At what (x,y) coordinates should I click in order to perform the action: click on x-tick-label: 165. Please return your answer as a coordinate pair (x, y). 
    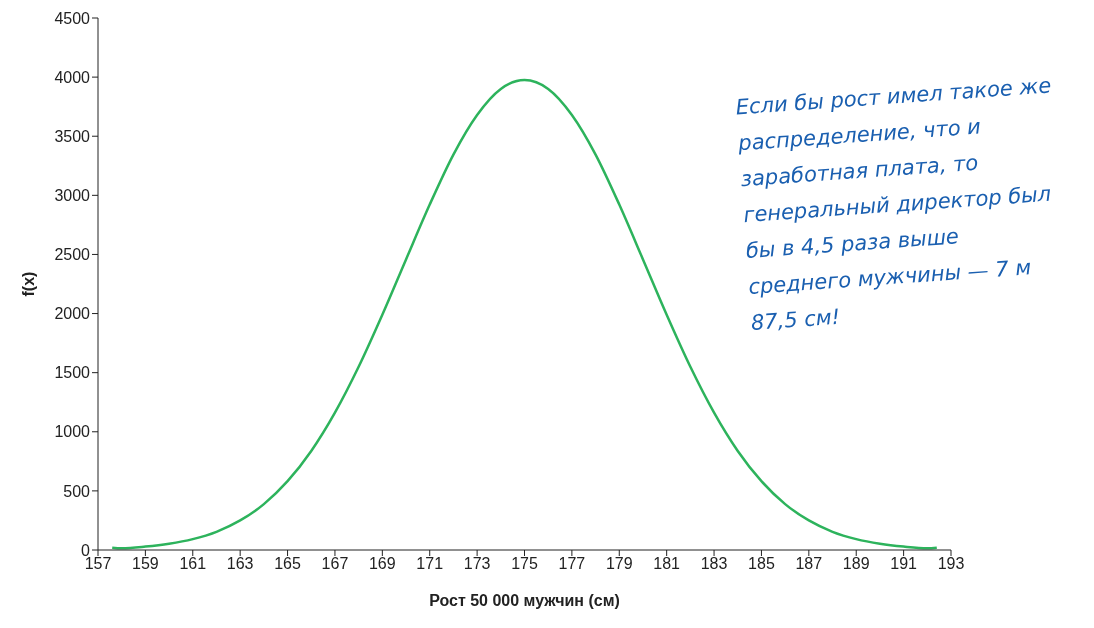
    Looking at the image, I should click on (287, 564).